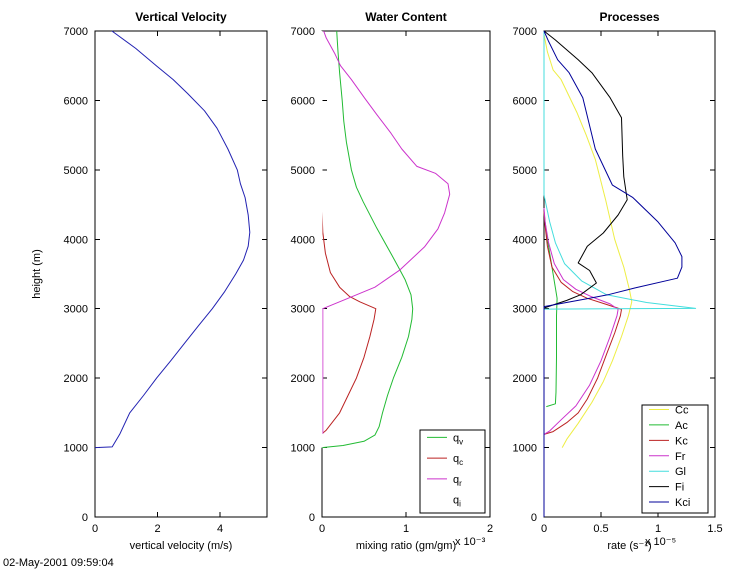 This screenshot has width=730, height=580. Describe the element at coordinates (181, 17) in the screenshot. I see `plot-1-title: Vertical Velocity` at that location.